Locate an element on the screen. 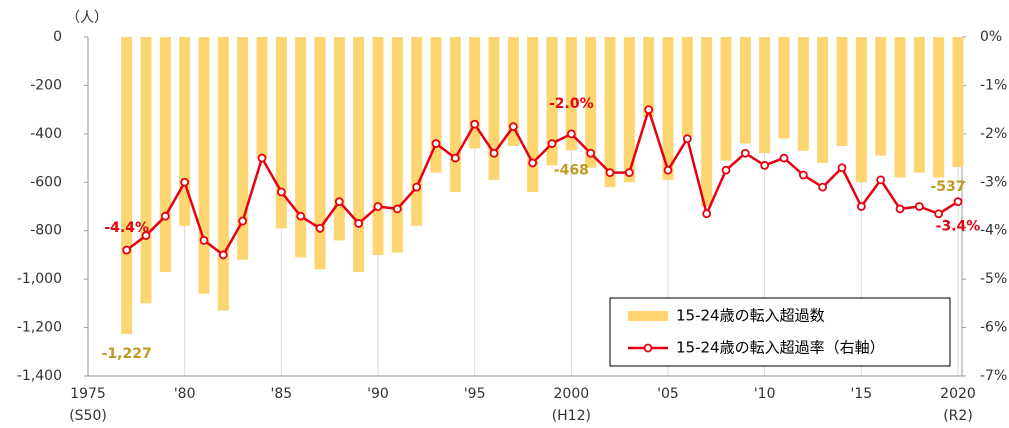 This screenshot has height=428, width=1009. legend-label: 15-24歳の転入超過率（右軸） is located at coordinates (780, 348).